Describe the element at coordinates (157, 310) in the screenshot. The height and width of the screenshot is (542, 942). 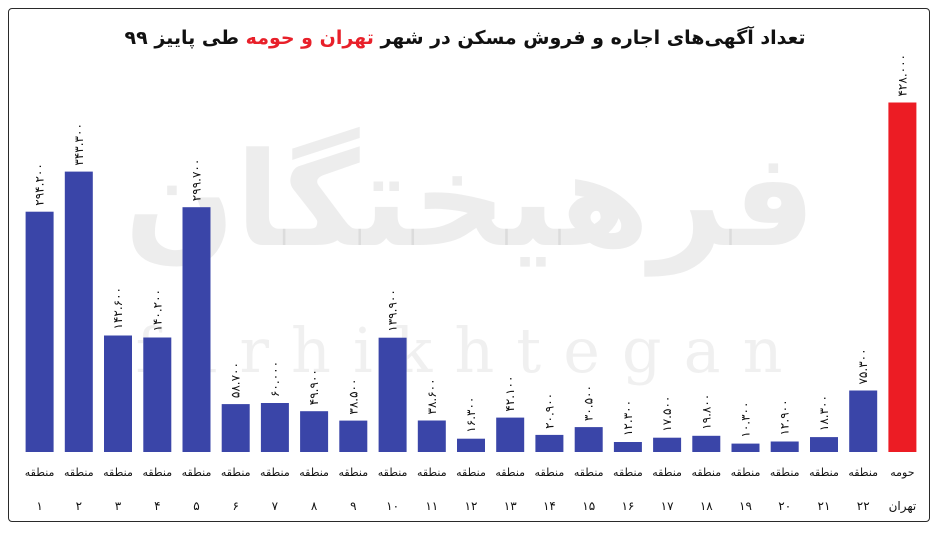
I see `value-label: ۱۴۰.۲۰۰` at that location.